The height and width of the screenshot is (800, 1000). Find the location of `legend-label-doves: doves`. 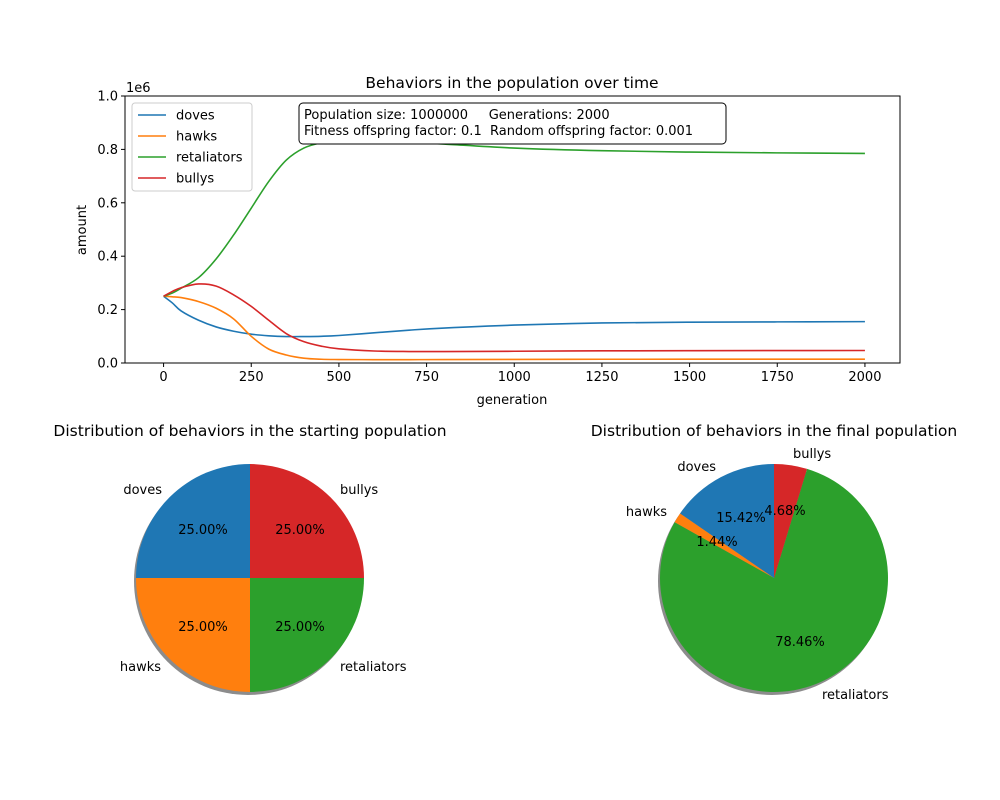

legend-label-doves: doves is located at coordinates (195, 116).